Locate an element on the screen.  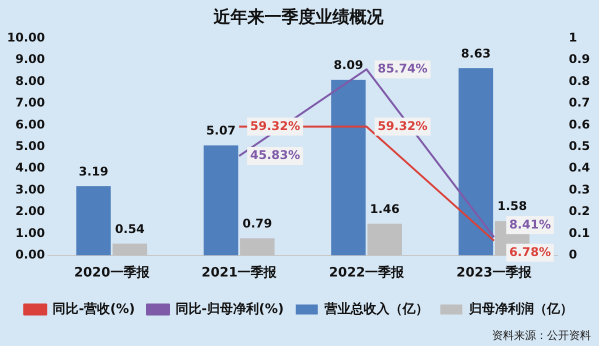
data-label: 8.63 is located at coordinates (476, 53).